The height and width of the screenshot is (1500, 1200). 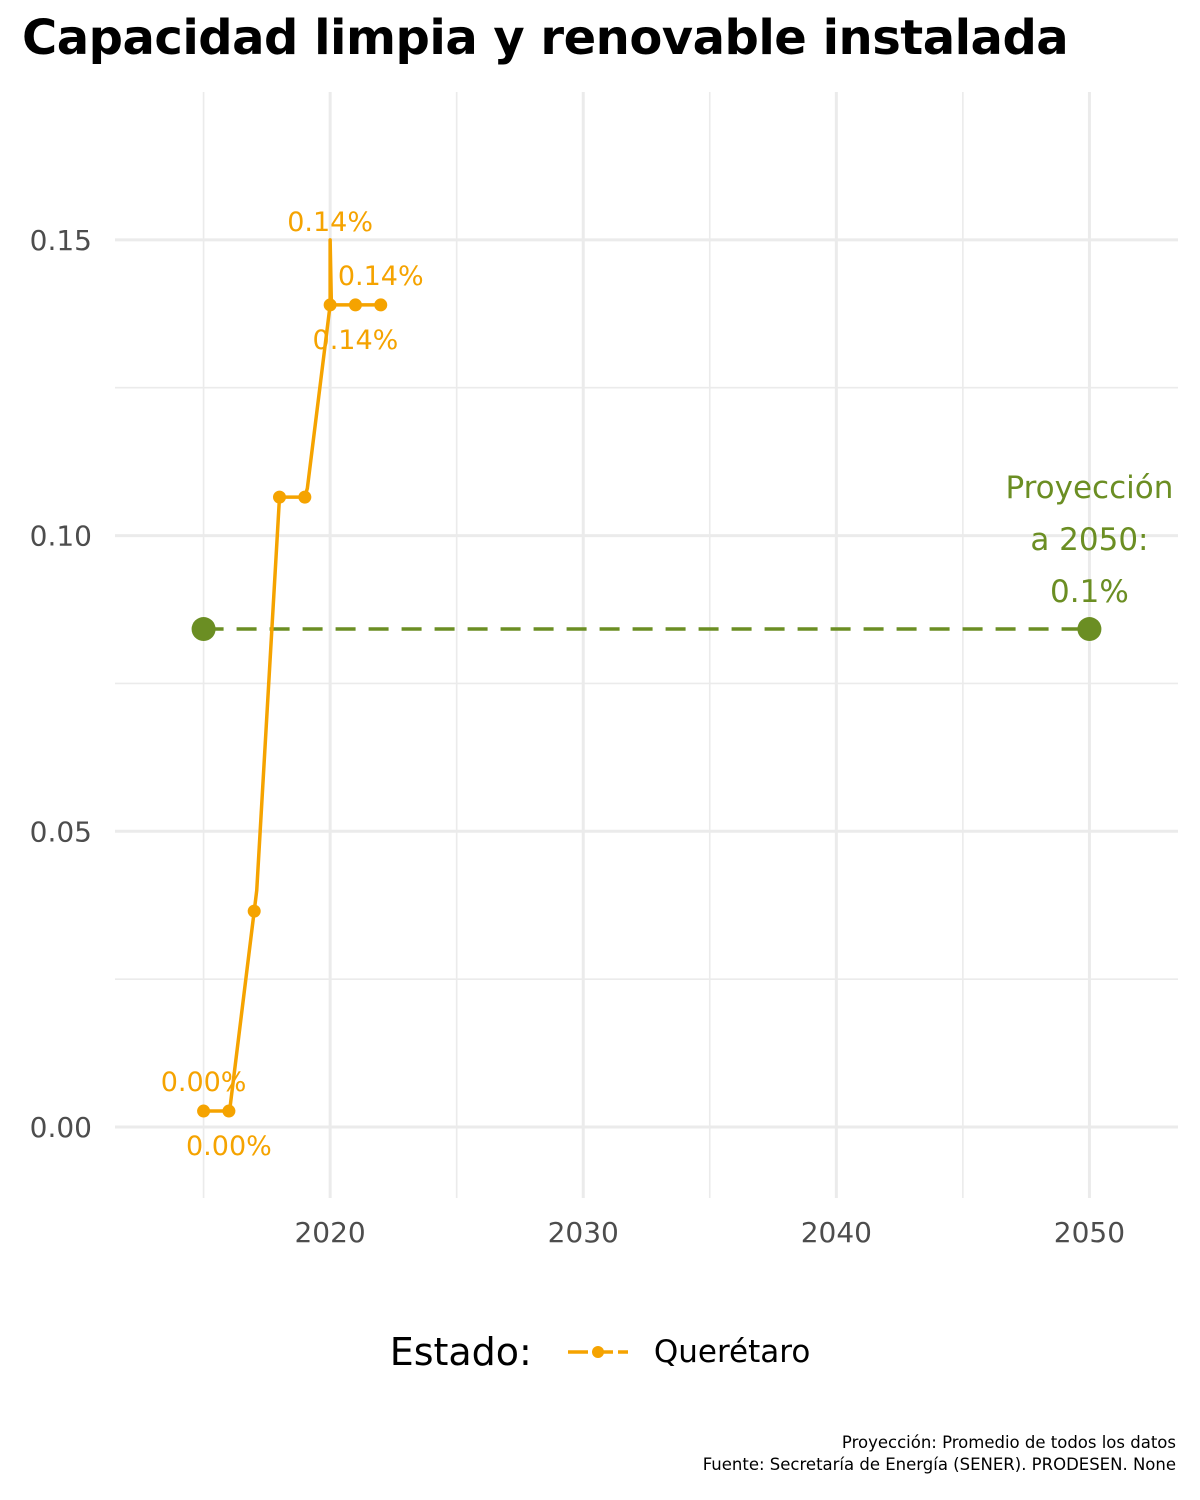 What do you see at coordinates (1008, 1442) in the screenshot?
I see `caption-line-projection: Proyección: Promedio de todos los datos` at bounding box center [1008, 1442].